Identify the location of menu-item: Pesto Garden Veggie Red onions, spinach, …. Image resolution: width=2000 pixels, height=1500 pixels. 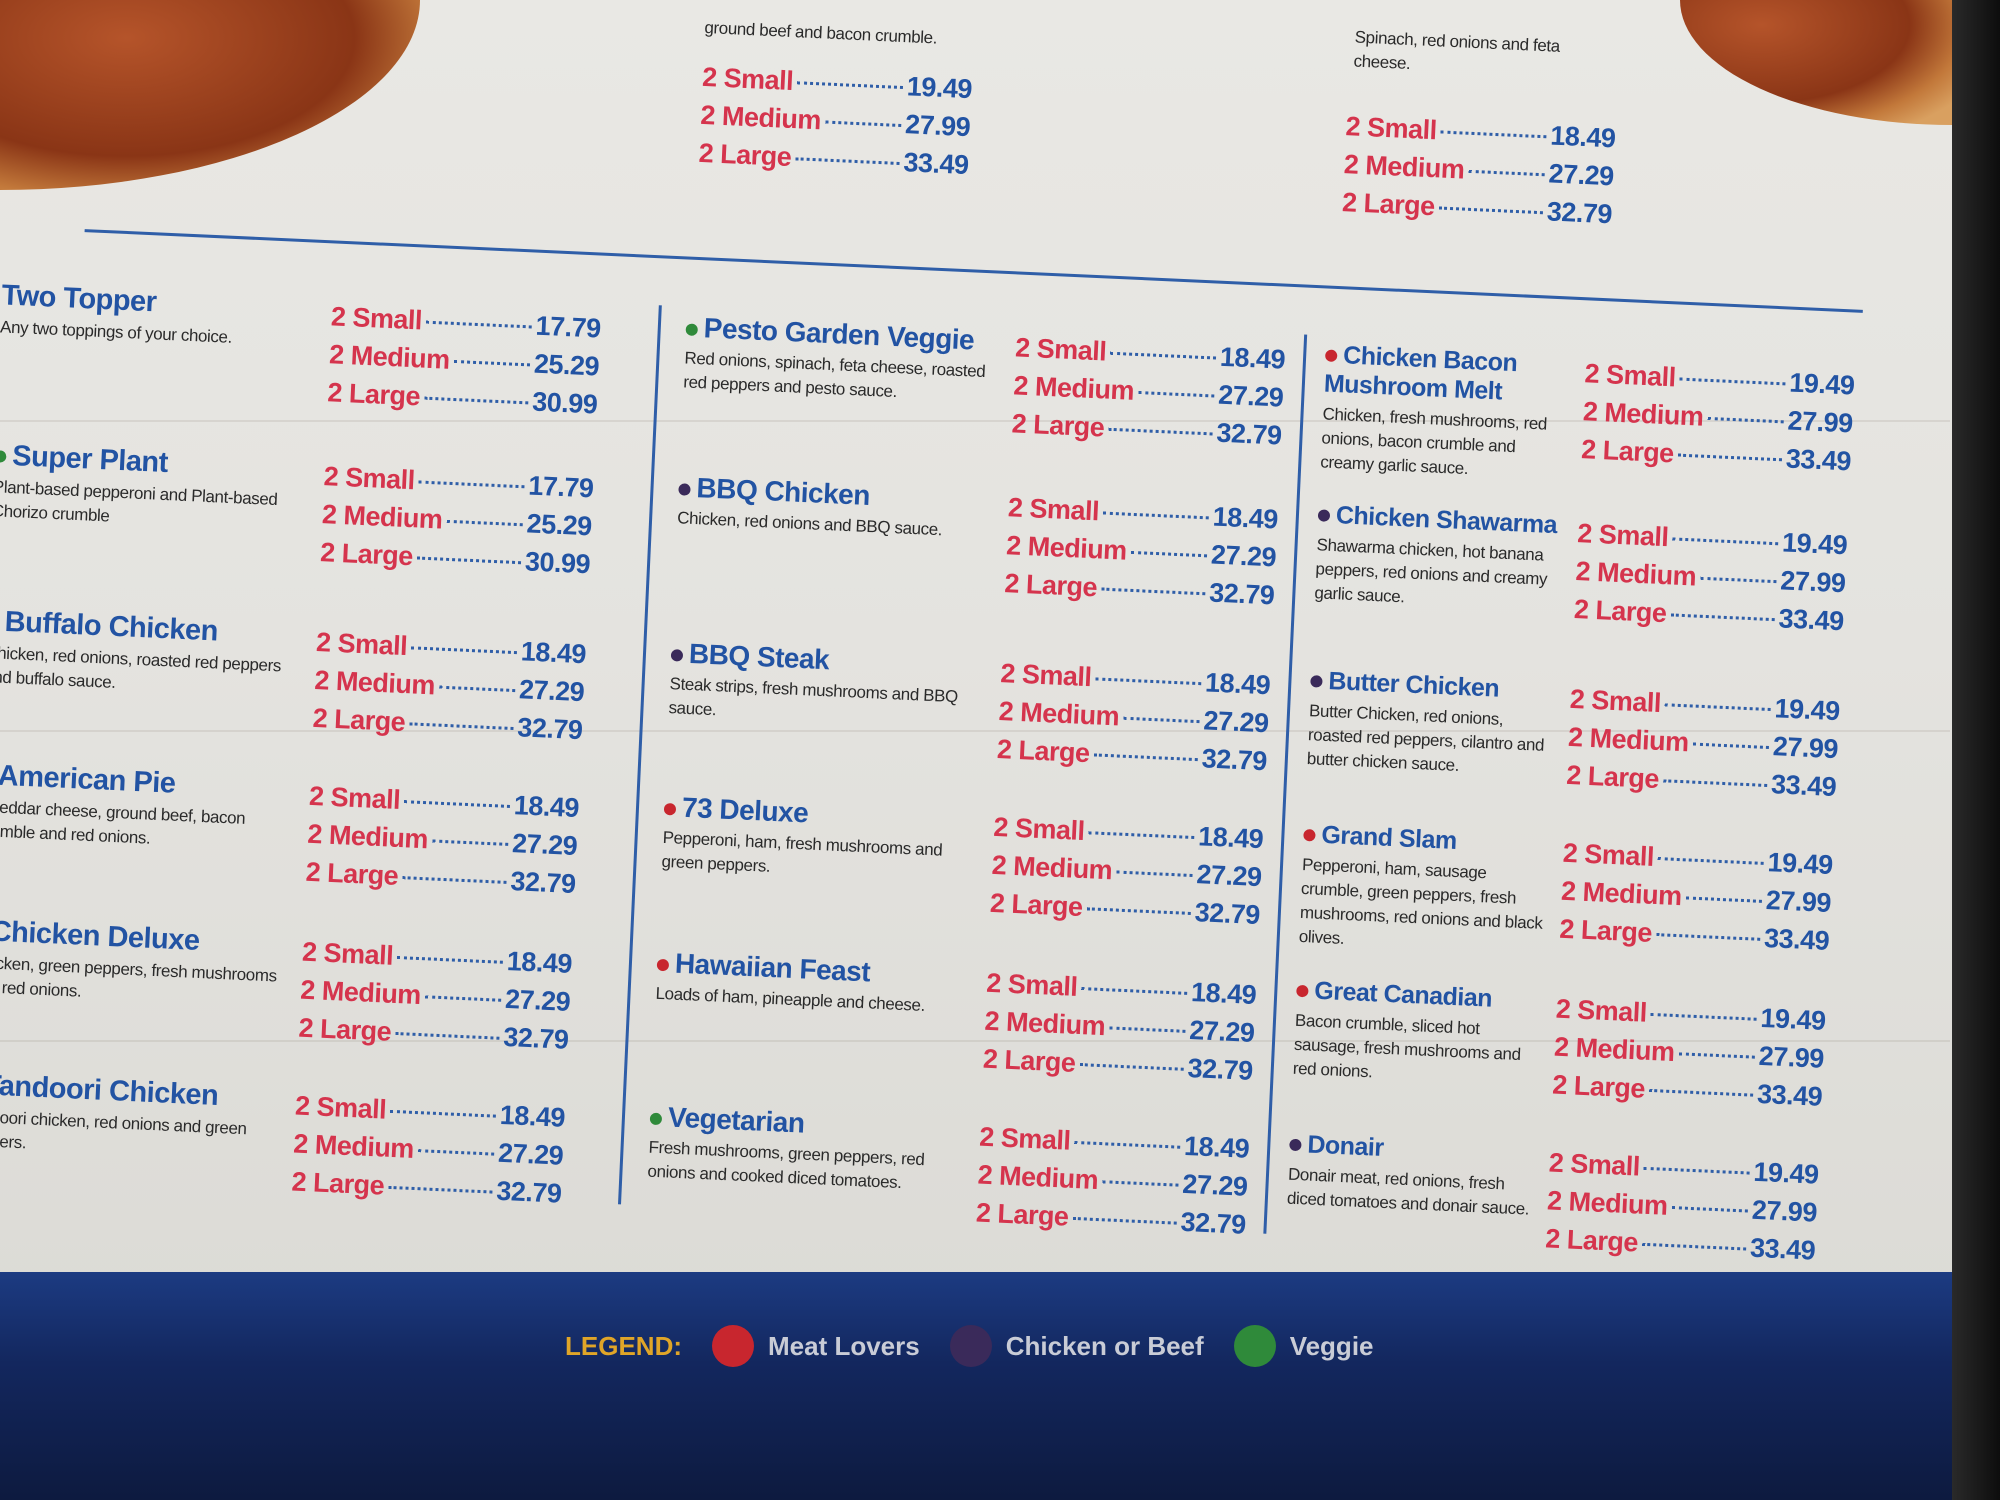
(839, 359).